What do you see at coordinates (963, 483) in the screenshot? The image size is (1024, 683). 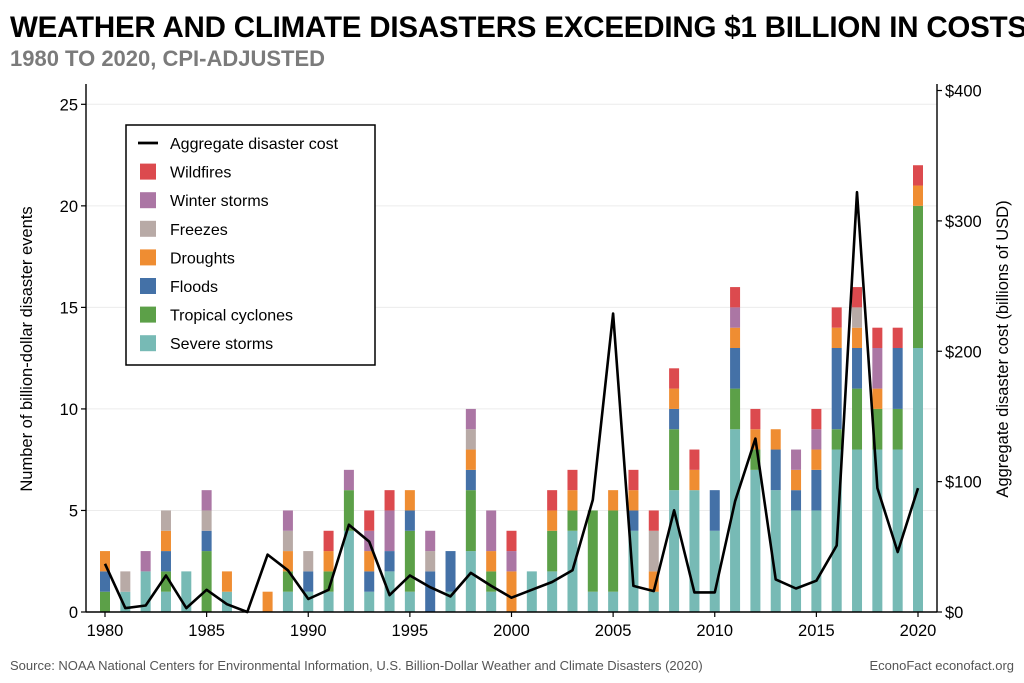 I see `y2-tick-label: $100` at bounding box center [963, 483].